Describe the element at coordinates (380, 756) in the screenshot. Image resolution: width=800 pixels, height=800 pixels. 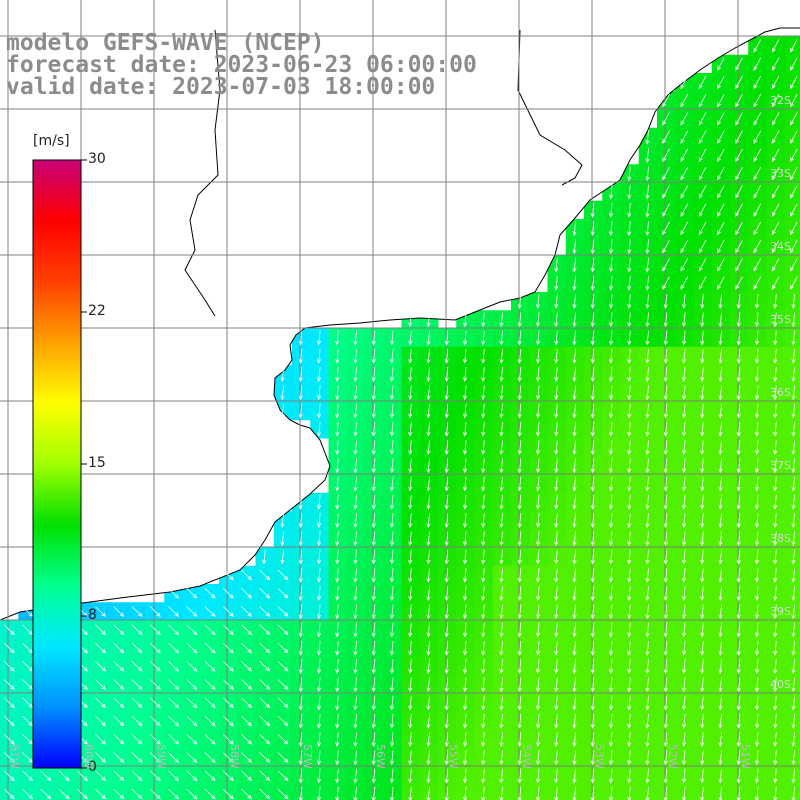
I see `lon-label: 56W` at that location.